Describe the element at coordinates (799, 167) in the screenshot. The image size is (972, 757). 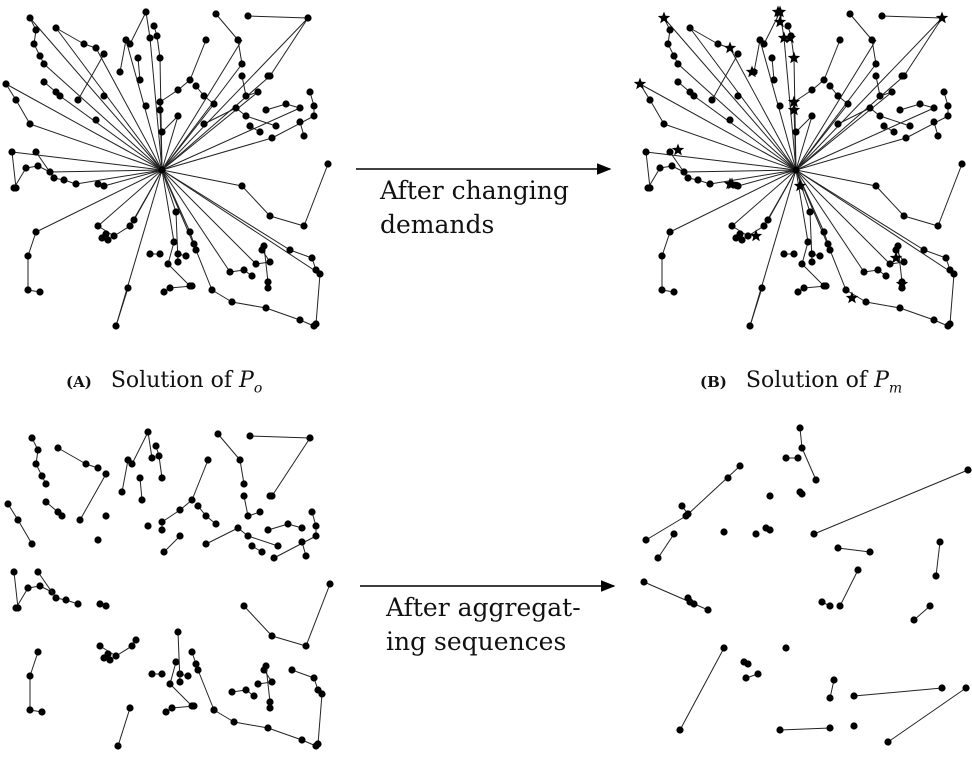
I see `panel-b-graph` at that location.